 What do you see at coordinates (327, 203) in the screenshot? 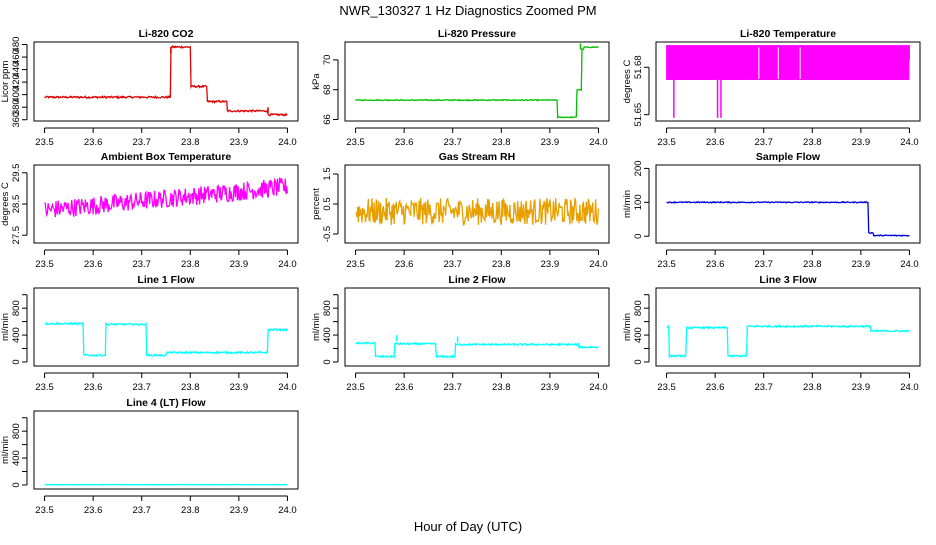
I see `y-tick-label: 0.5` at bounding box center [327, 203].